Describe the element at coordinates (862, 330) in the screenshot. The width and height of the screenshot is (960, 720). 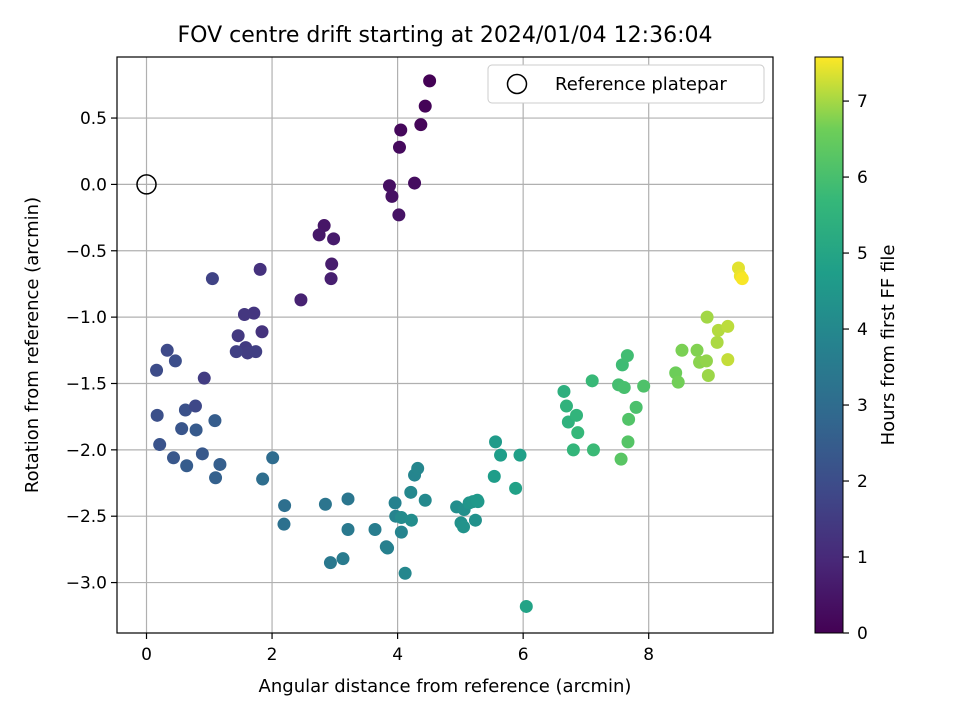
I see `colorbar-tick-label: 4` at that location.